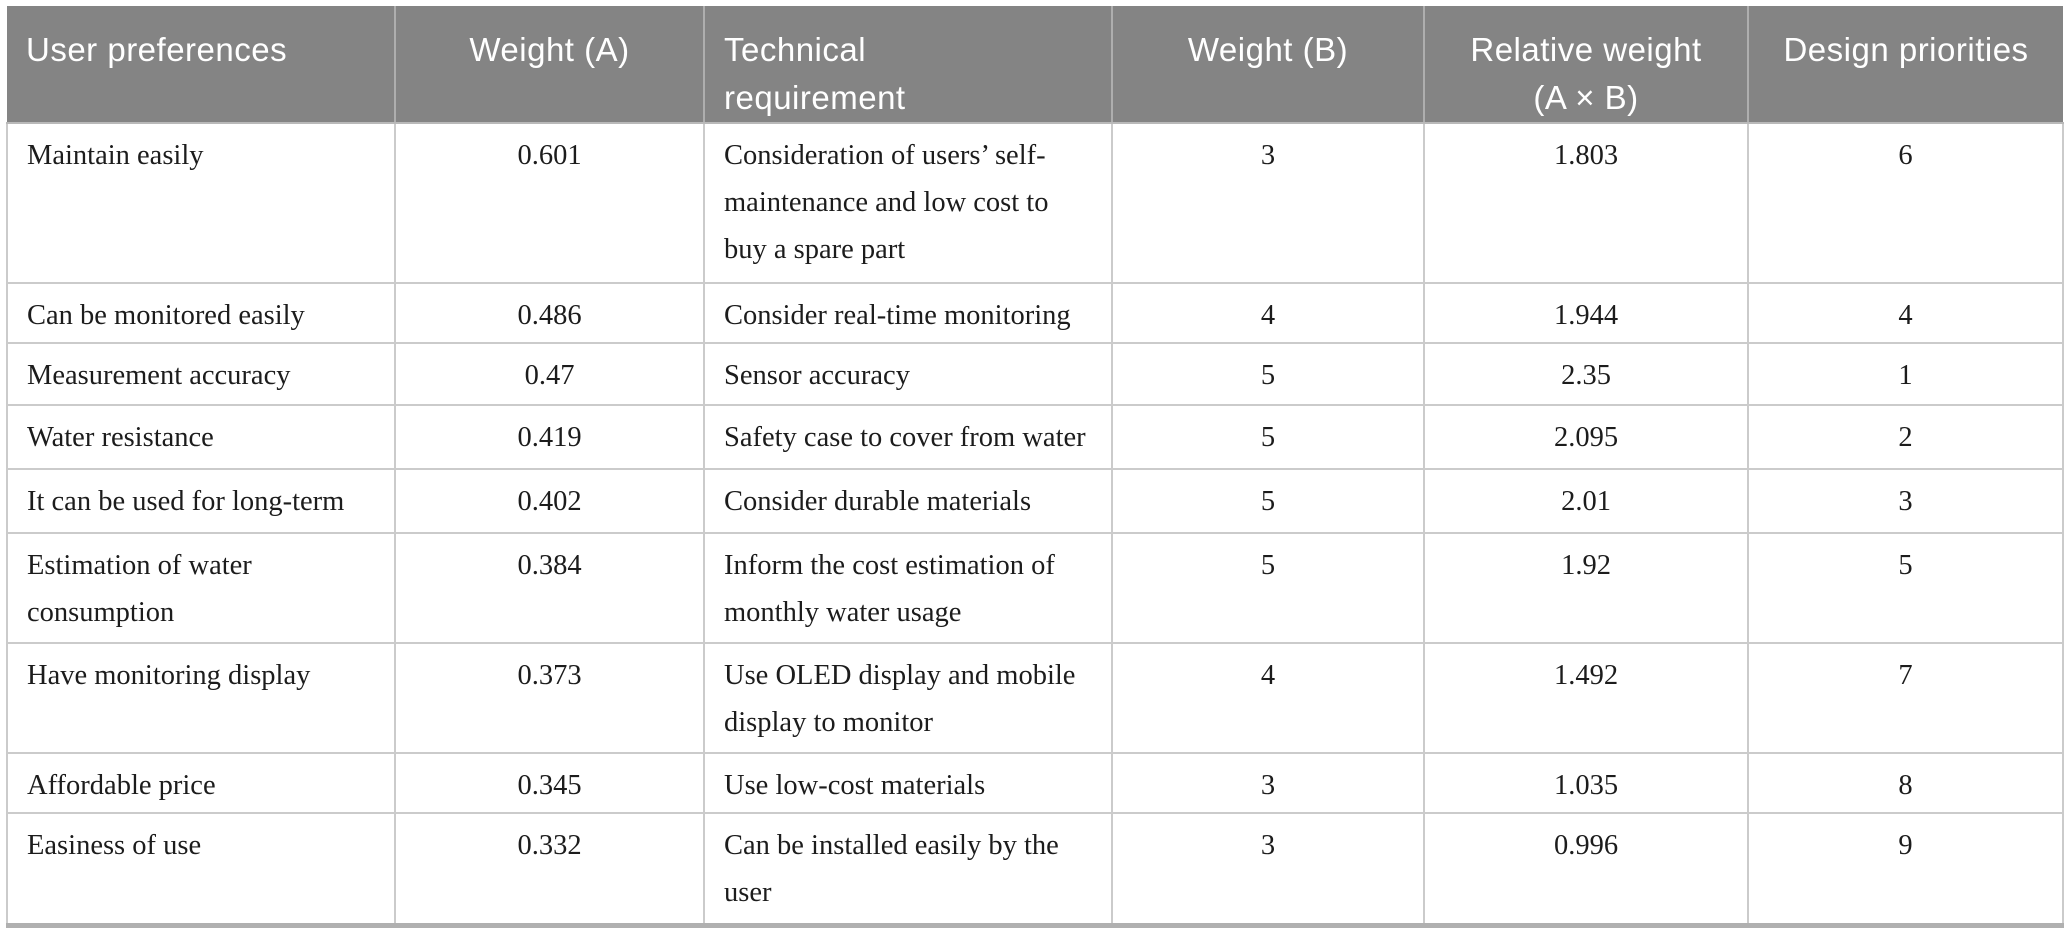 Image resolution: width=2068 pixels, height=935 pixels. I want to click on cell-relative-weight: 1.035, so click(1586, 783).